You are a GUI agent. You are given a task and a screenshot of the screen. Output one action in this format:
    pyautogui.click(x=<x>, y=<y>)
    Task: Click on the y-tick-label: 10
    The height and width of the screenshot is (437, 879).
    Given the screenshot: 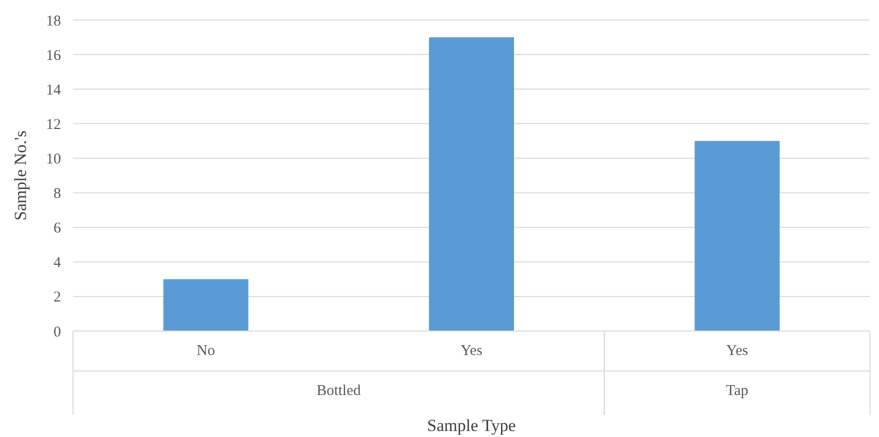 What is the action you would take?
    pyautogui.click(x=53, y=159)
    